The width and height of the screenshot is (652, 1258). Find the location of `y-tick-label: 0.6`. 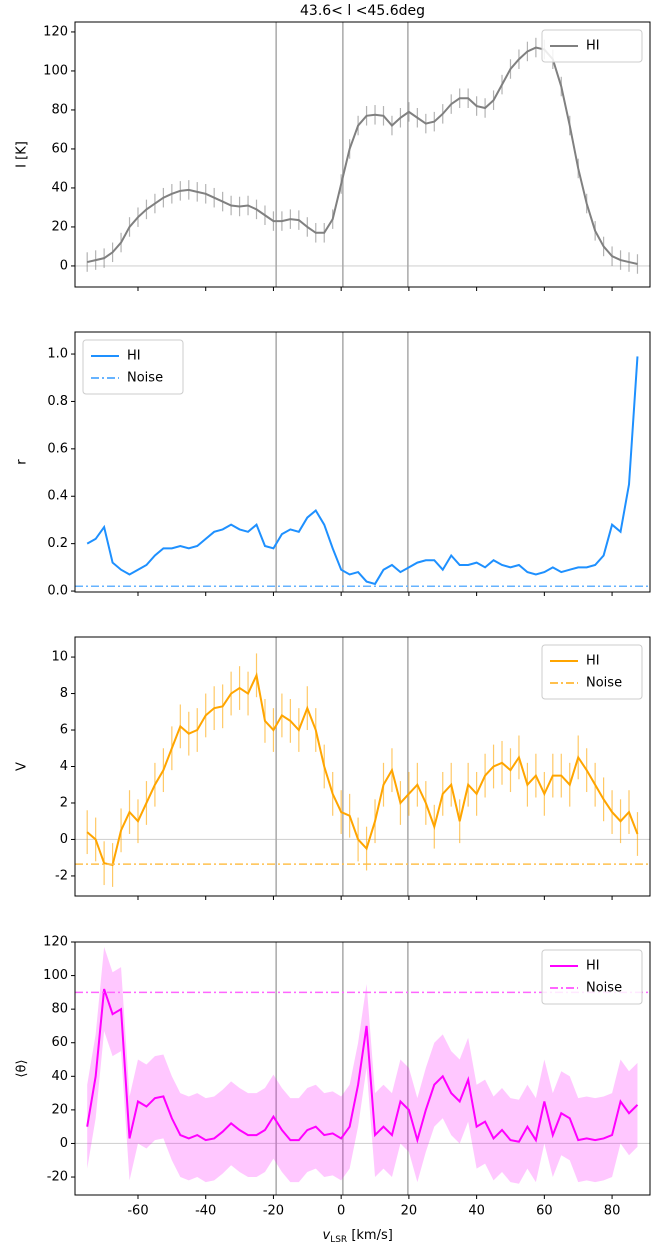

y-tick-label: 0.6 is located at coordinates (57, 448).